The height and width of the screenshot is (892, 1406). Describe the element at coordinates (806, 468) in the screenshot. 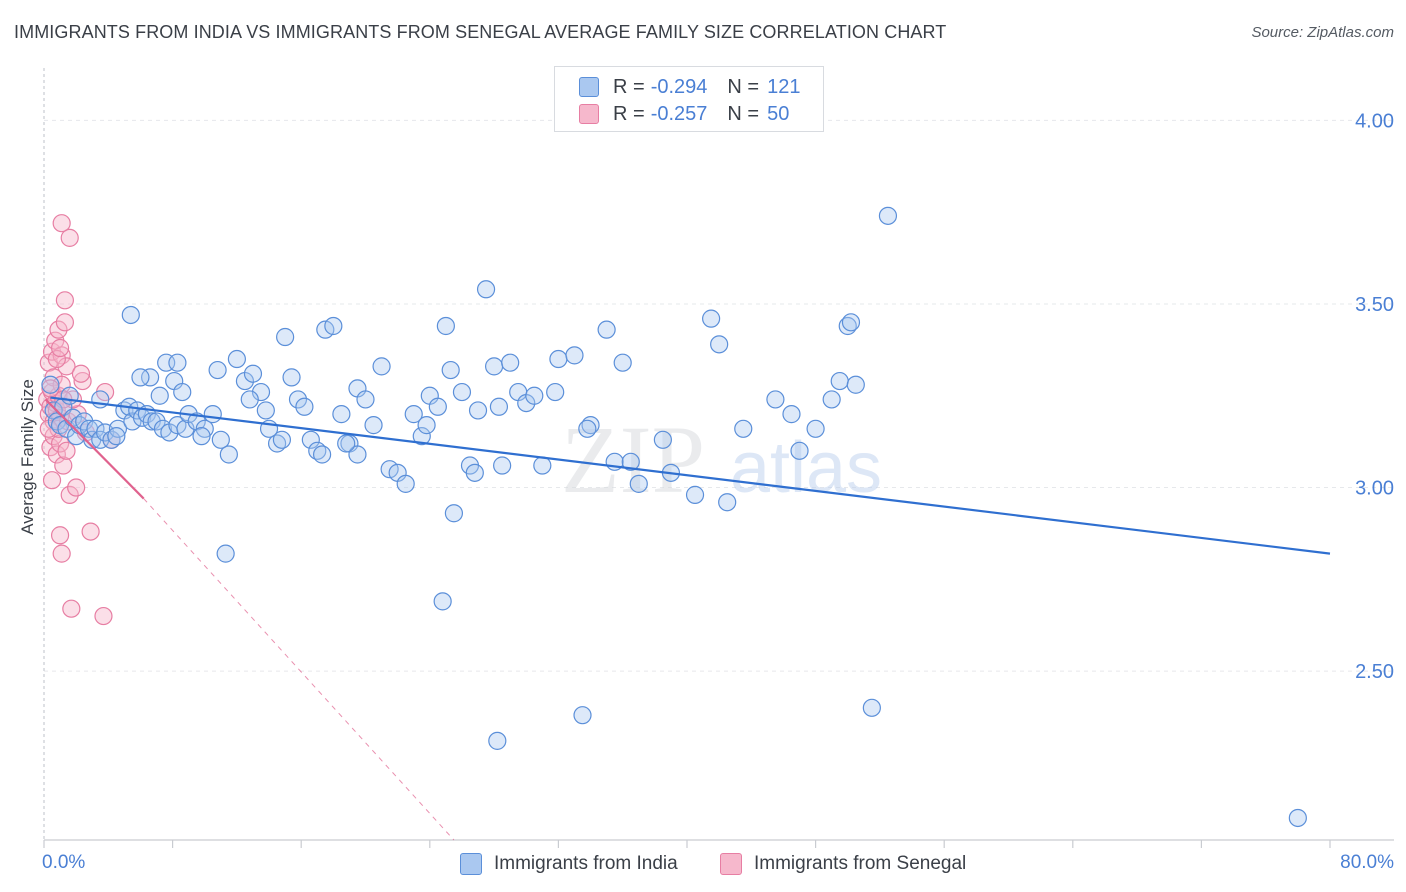

I see `watermark-atlas: atlas` at that location.